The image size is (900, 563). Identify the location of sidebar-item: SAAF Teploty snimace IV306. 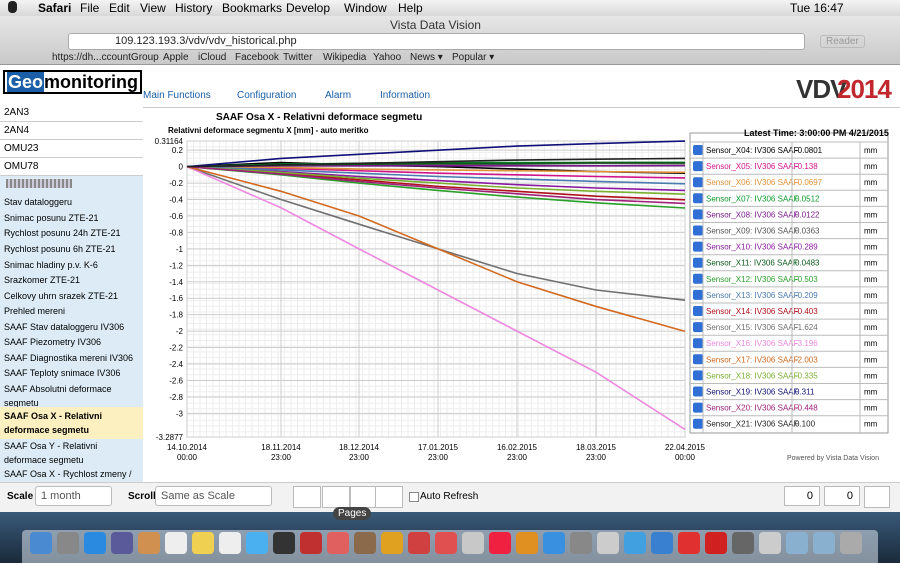
(62, 373).